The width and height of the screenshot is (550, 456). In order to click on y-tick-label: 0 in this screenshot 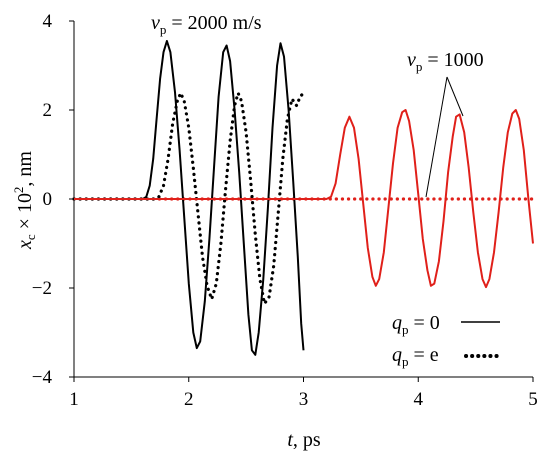, I will do `click(48, 199)`.